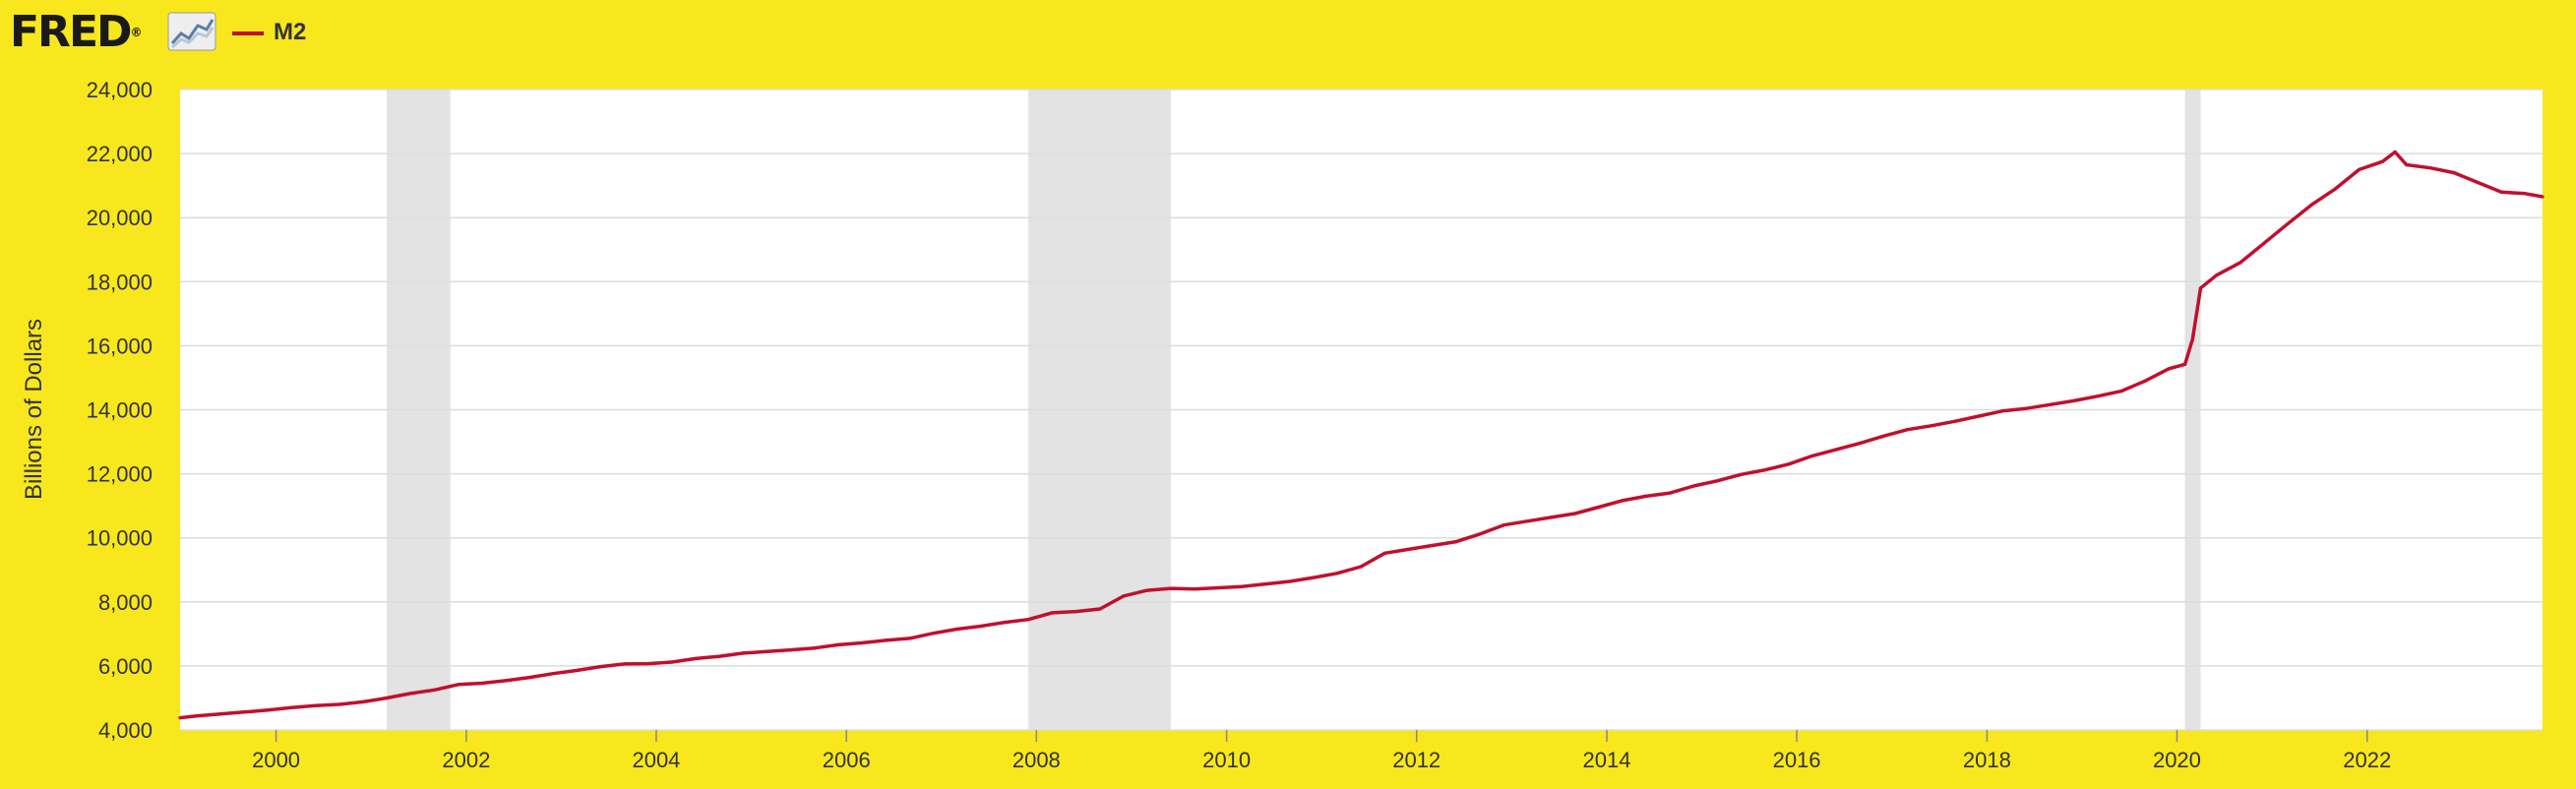  Describe the element at coordinates (125, 730) in the screenshot. I see `y-tick-label: 4,000` at that location.